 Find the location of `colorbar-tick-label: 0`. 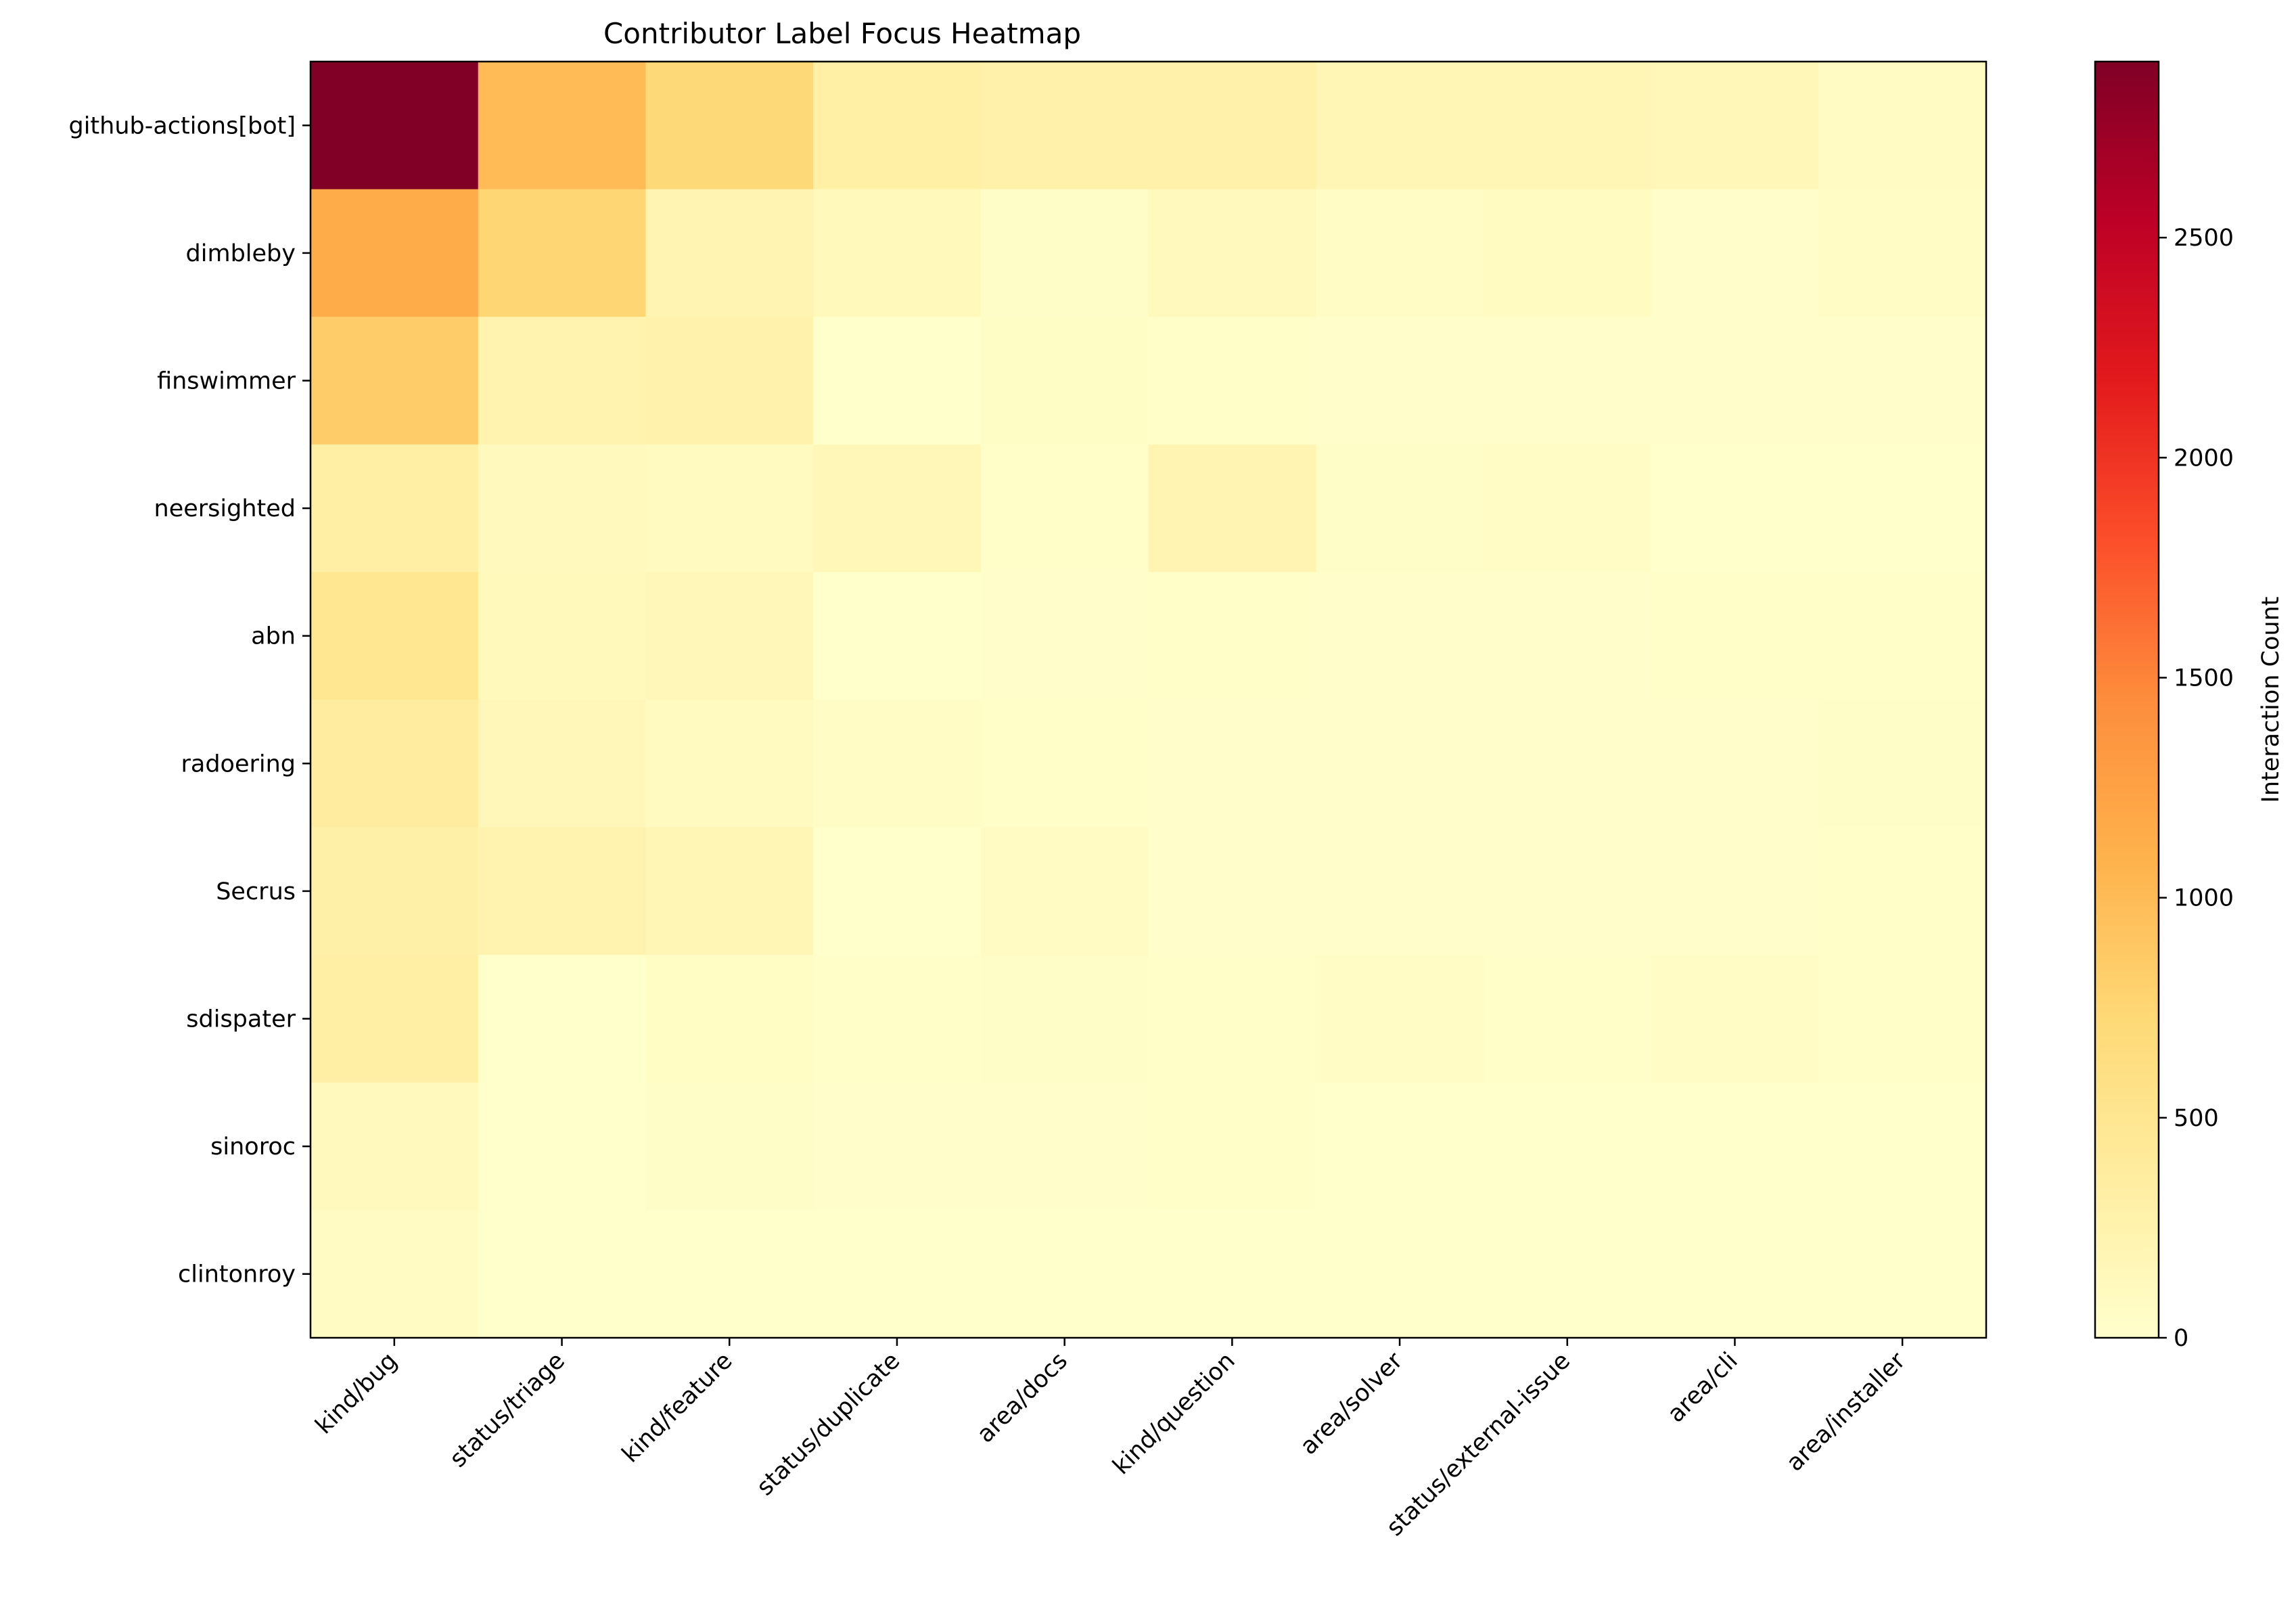

colorbar-tick-label: 0 is located at coordinates (2181, 1338).